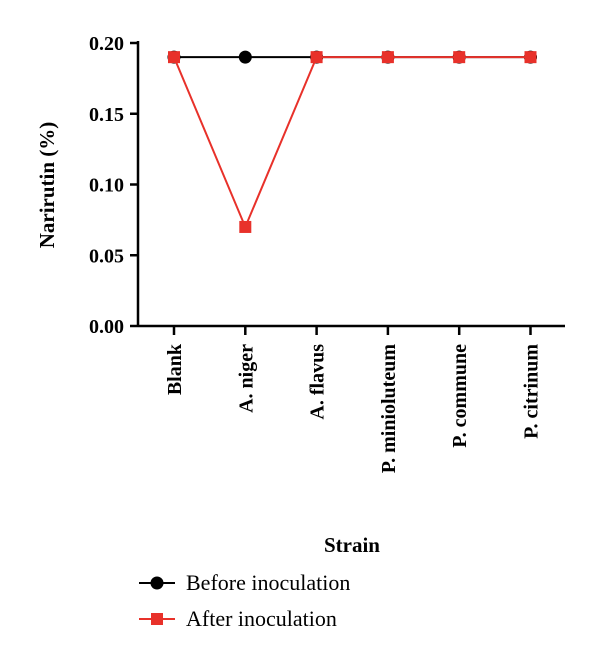  I want to click on legend-label: After inoculation, so click(261, 618).